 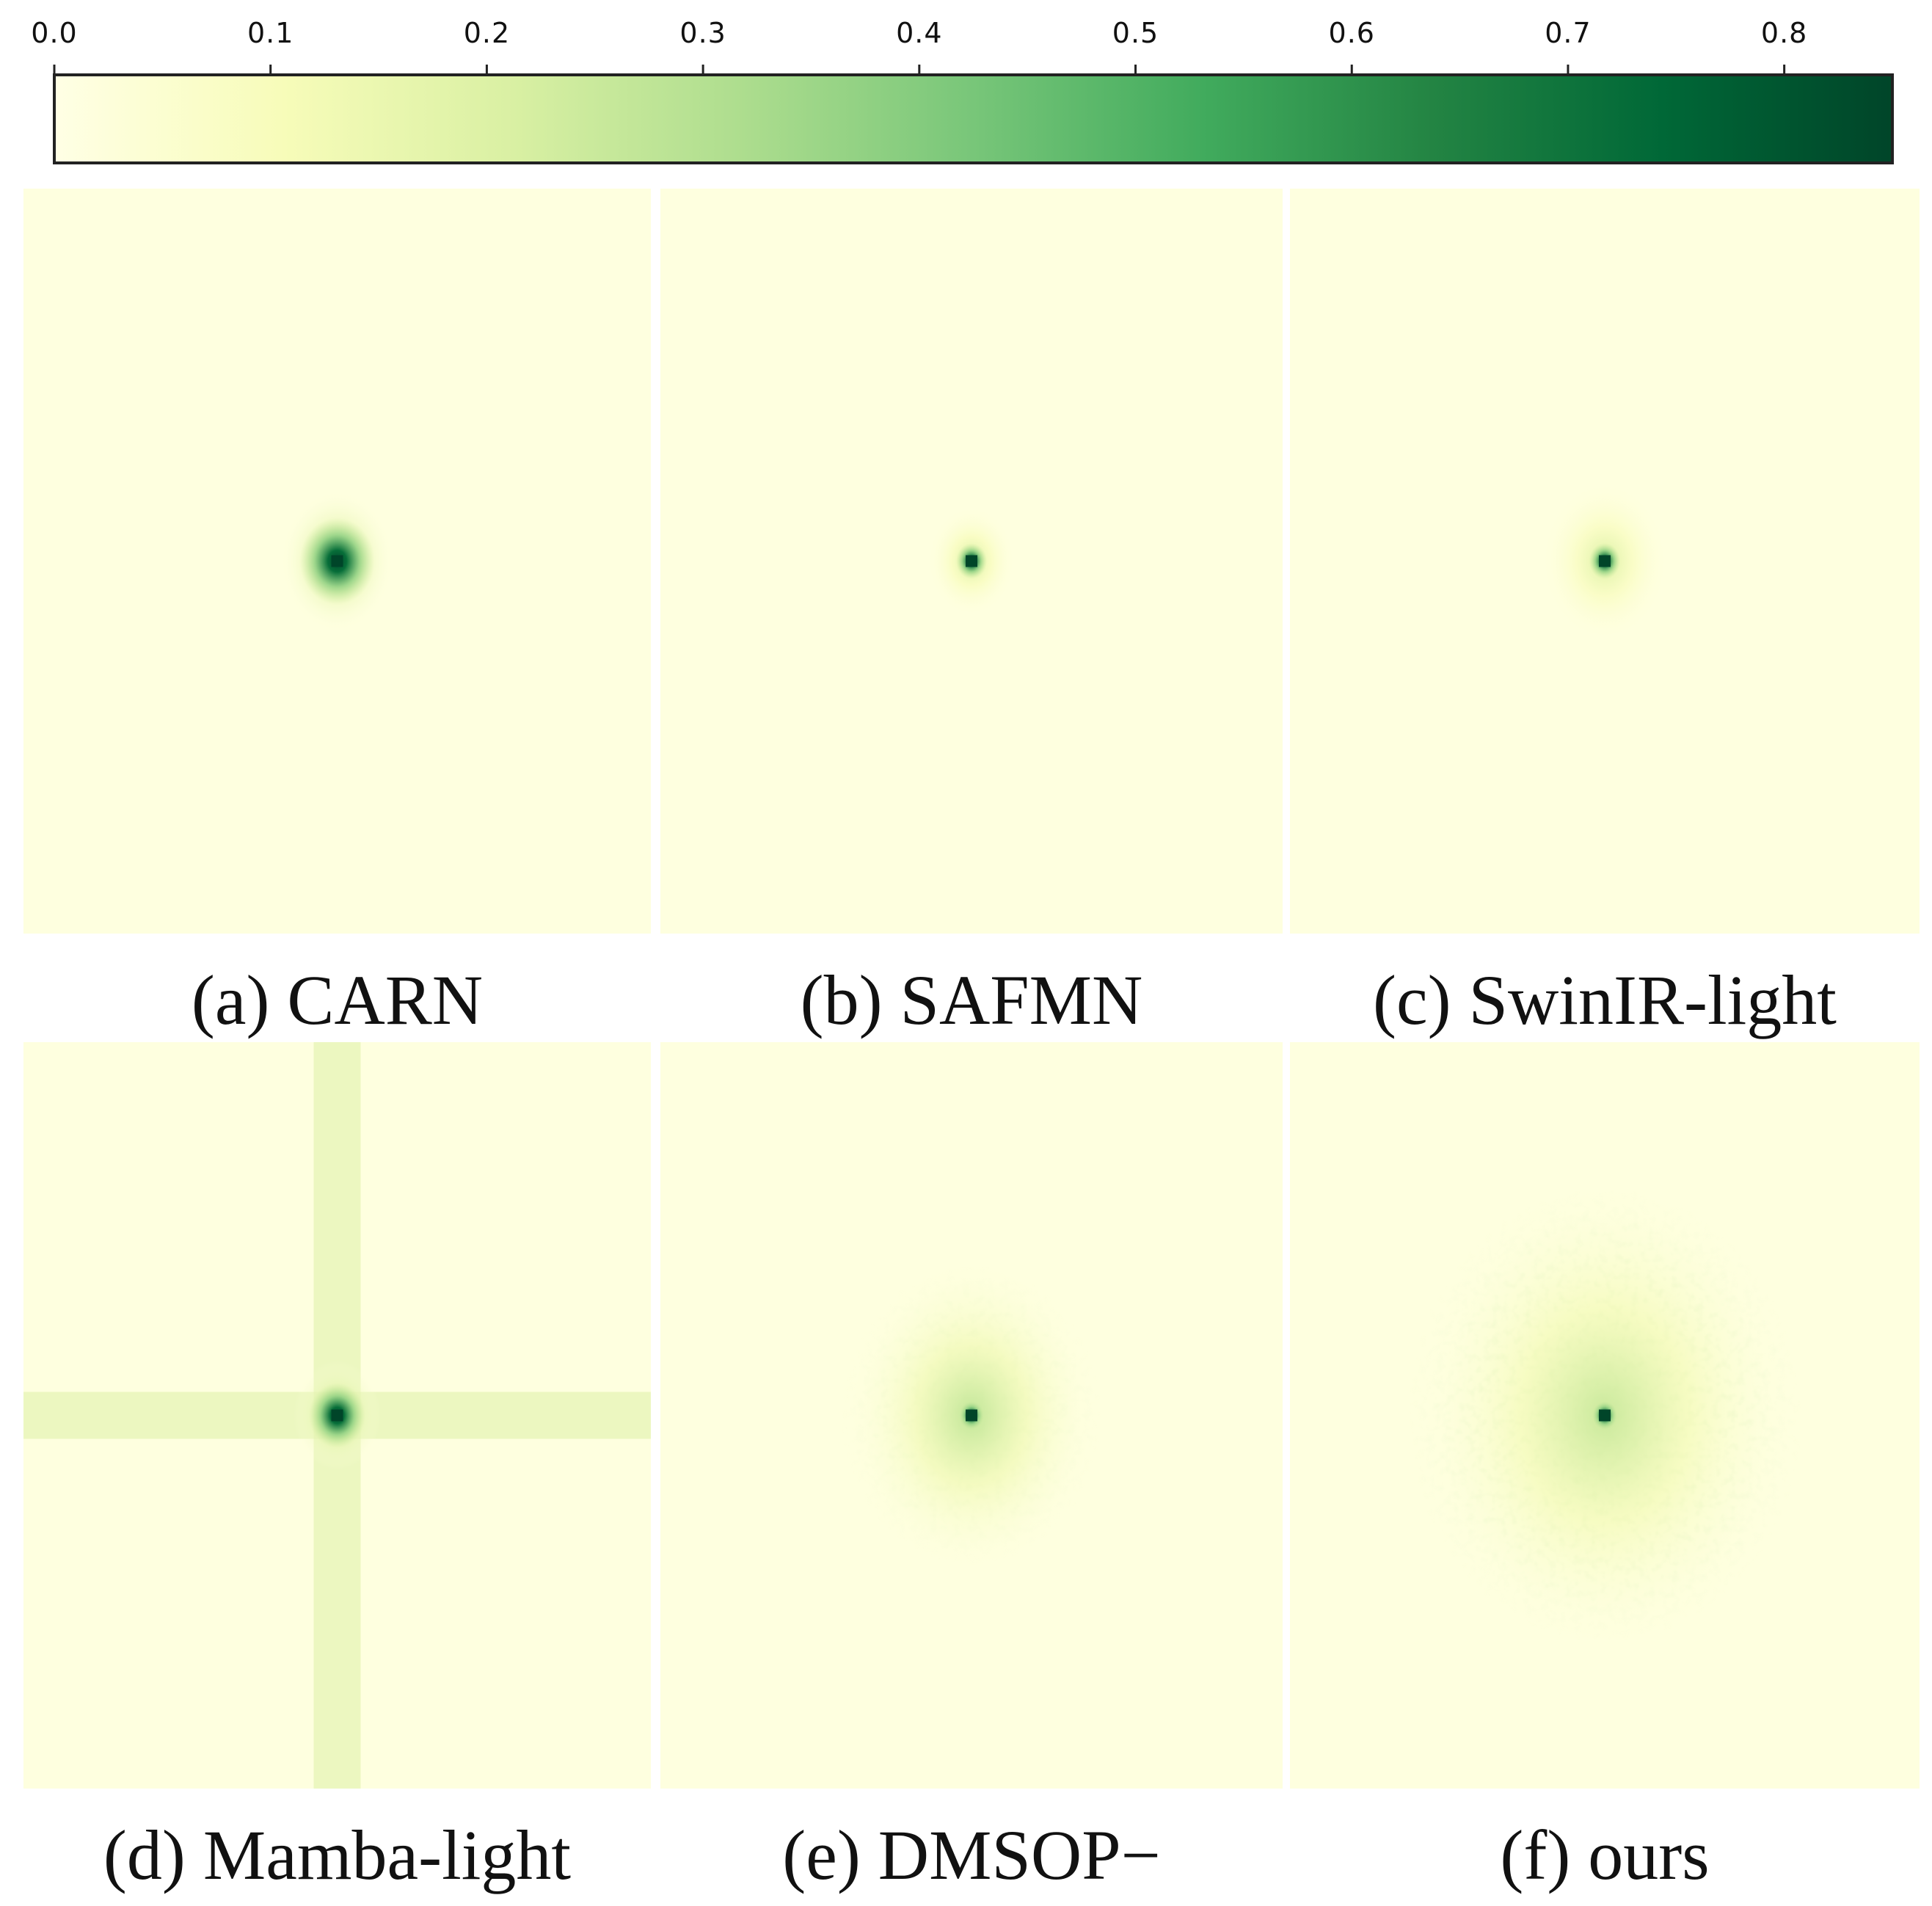 What do you see at coordinates (337, 614) in the screenshot?
I see `heatmap-panel-a: (a) CARN` at bounding box center [337, 614].